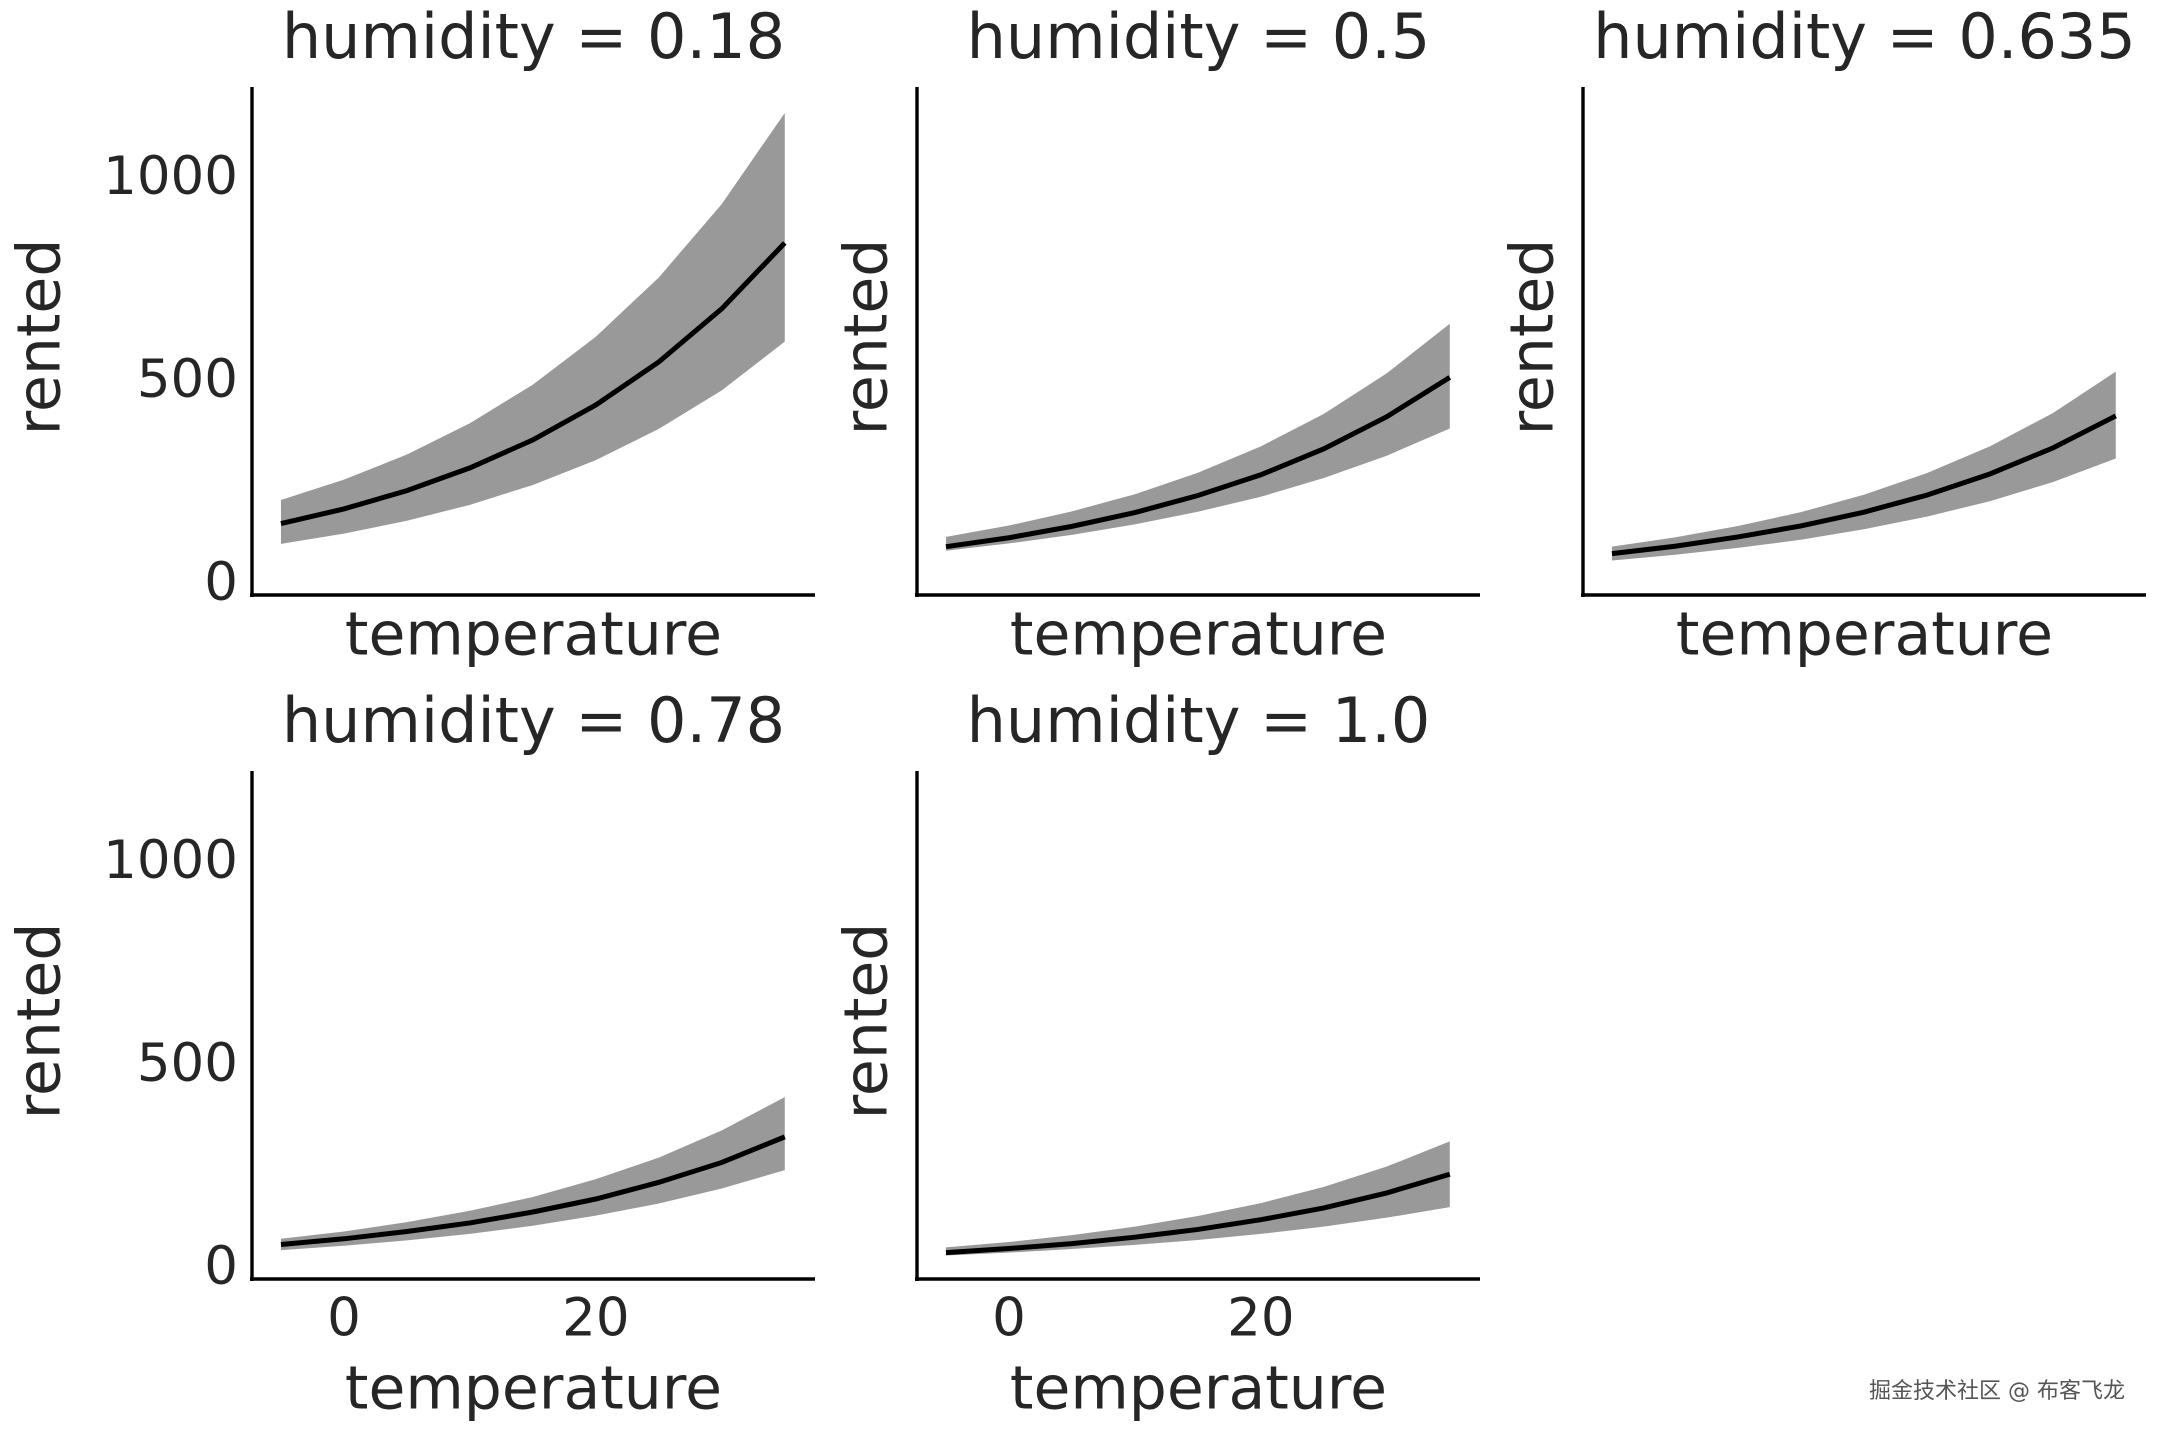  I want to click on watermark: 掘金技术社区 @ 布客飞龙, so click(1997, 1391).